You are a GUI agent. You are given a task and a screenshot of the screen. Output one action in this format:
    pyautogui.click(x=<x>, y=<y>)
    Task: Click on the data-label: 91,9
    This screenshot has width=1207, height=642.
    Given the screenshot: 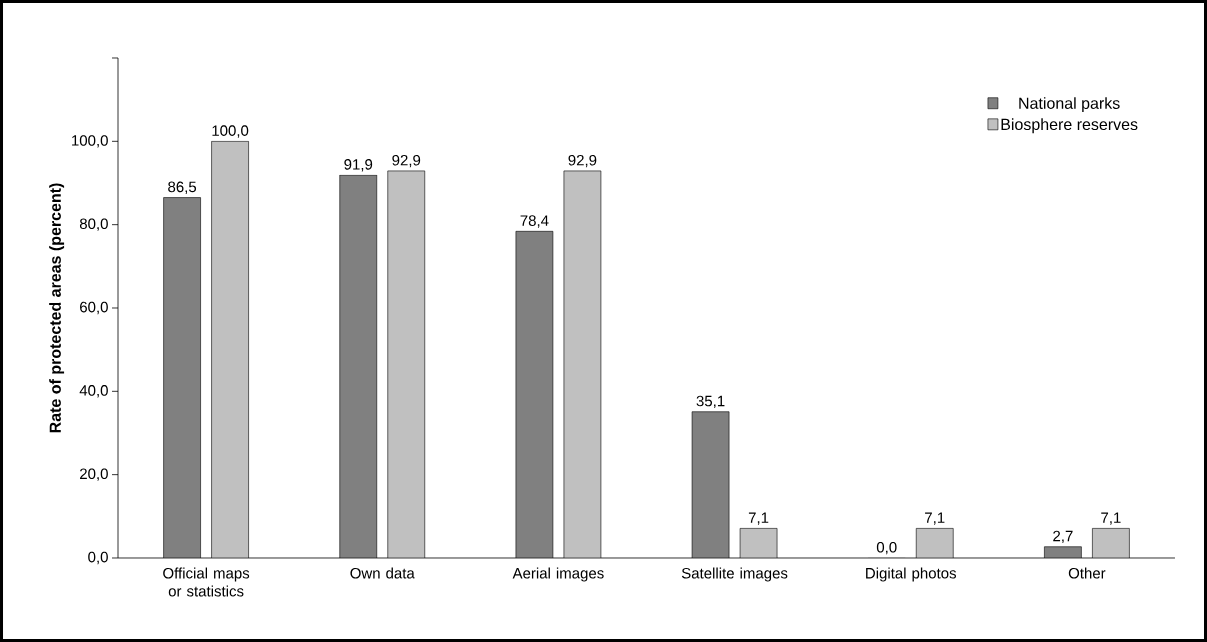 What is the action you would take?
    pyautogui.click(x=358, y=165)
    